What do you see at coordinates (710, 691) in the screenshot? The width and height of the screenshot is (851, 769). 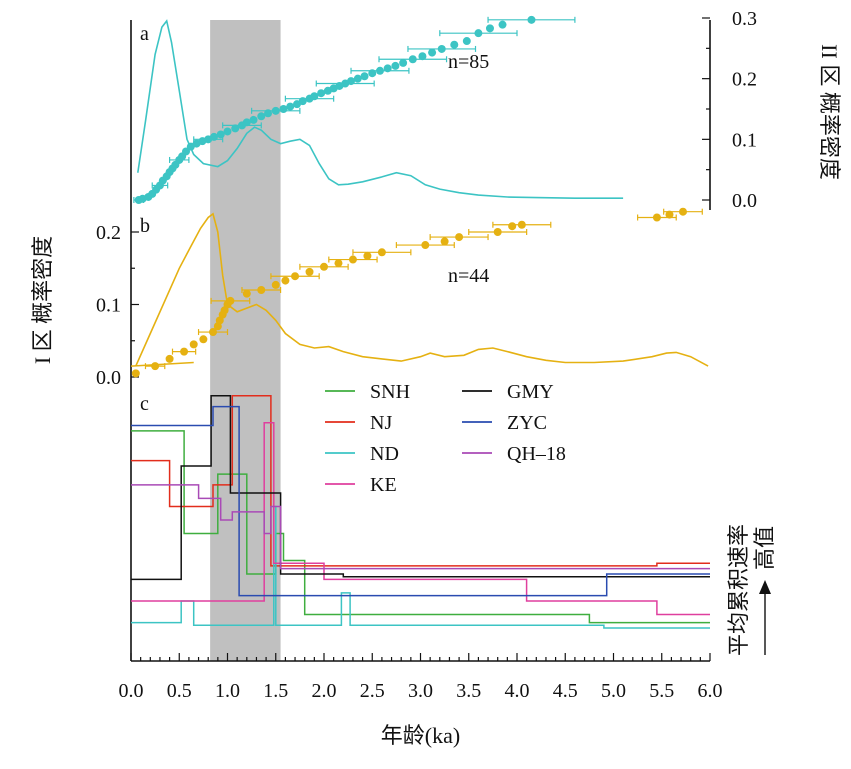 I see `x-tick-label: 6.0` at bounding box center [710, 691].